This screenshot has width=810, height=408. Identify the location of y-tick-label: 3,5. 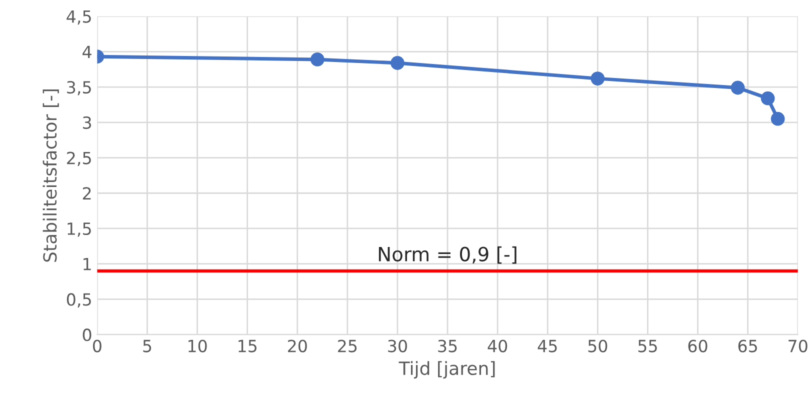
(79, 88).